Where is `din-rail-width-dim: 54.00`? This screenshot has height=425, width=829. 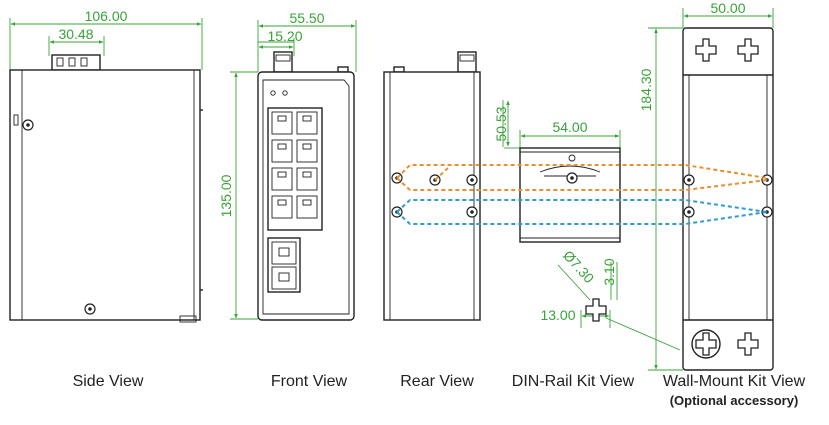
din-rail-width-dim: 54.00 is located at coordinates (569, 127).